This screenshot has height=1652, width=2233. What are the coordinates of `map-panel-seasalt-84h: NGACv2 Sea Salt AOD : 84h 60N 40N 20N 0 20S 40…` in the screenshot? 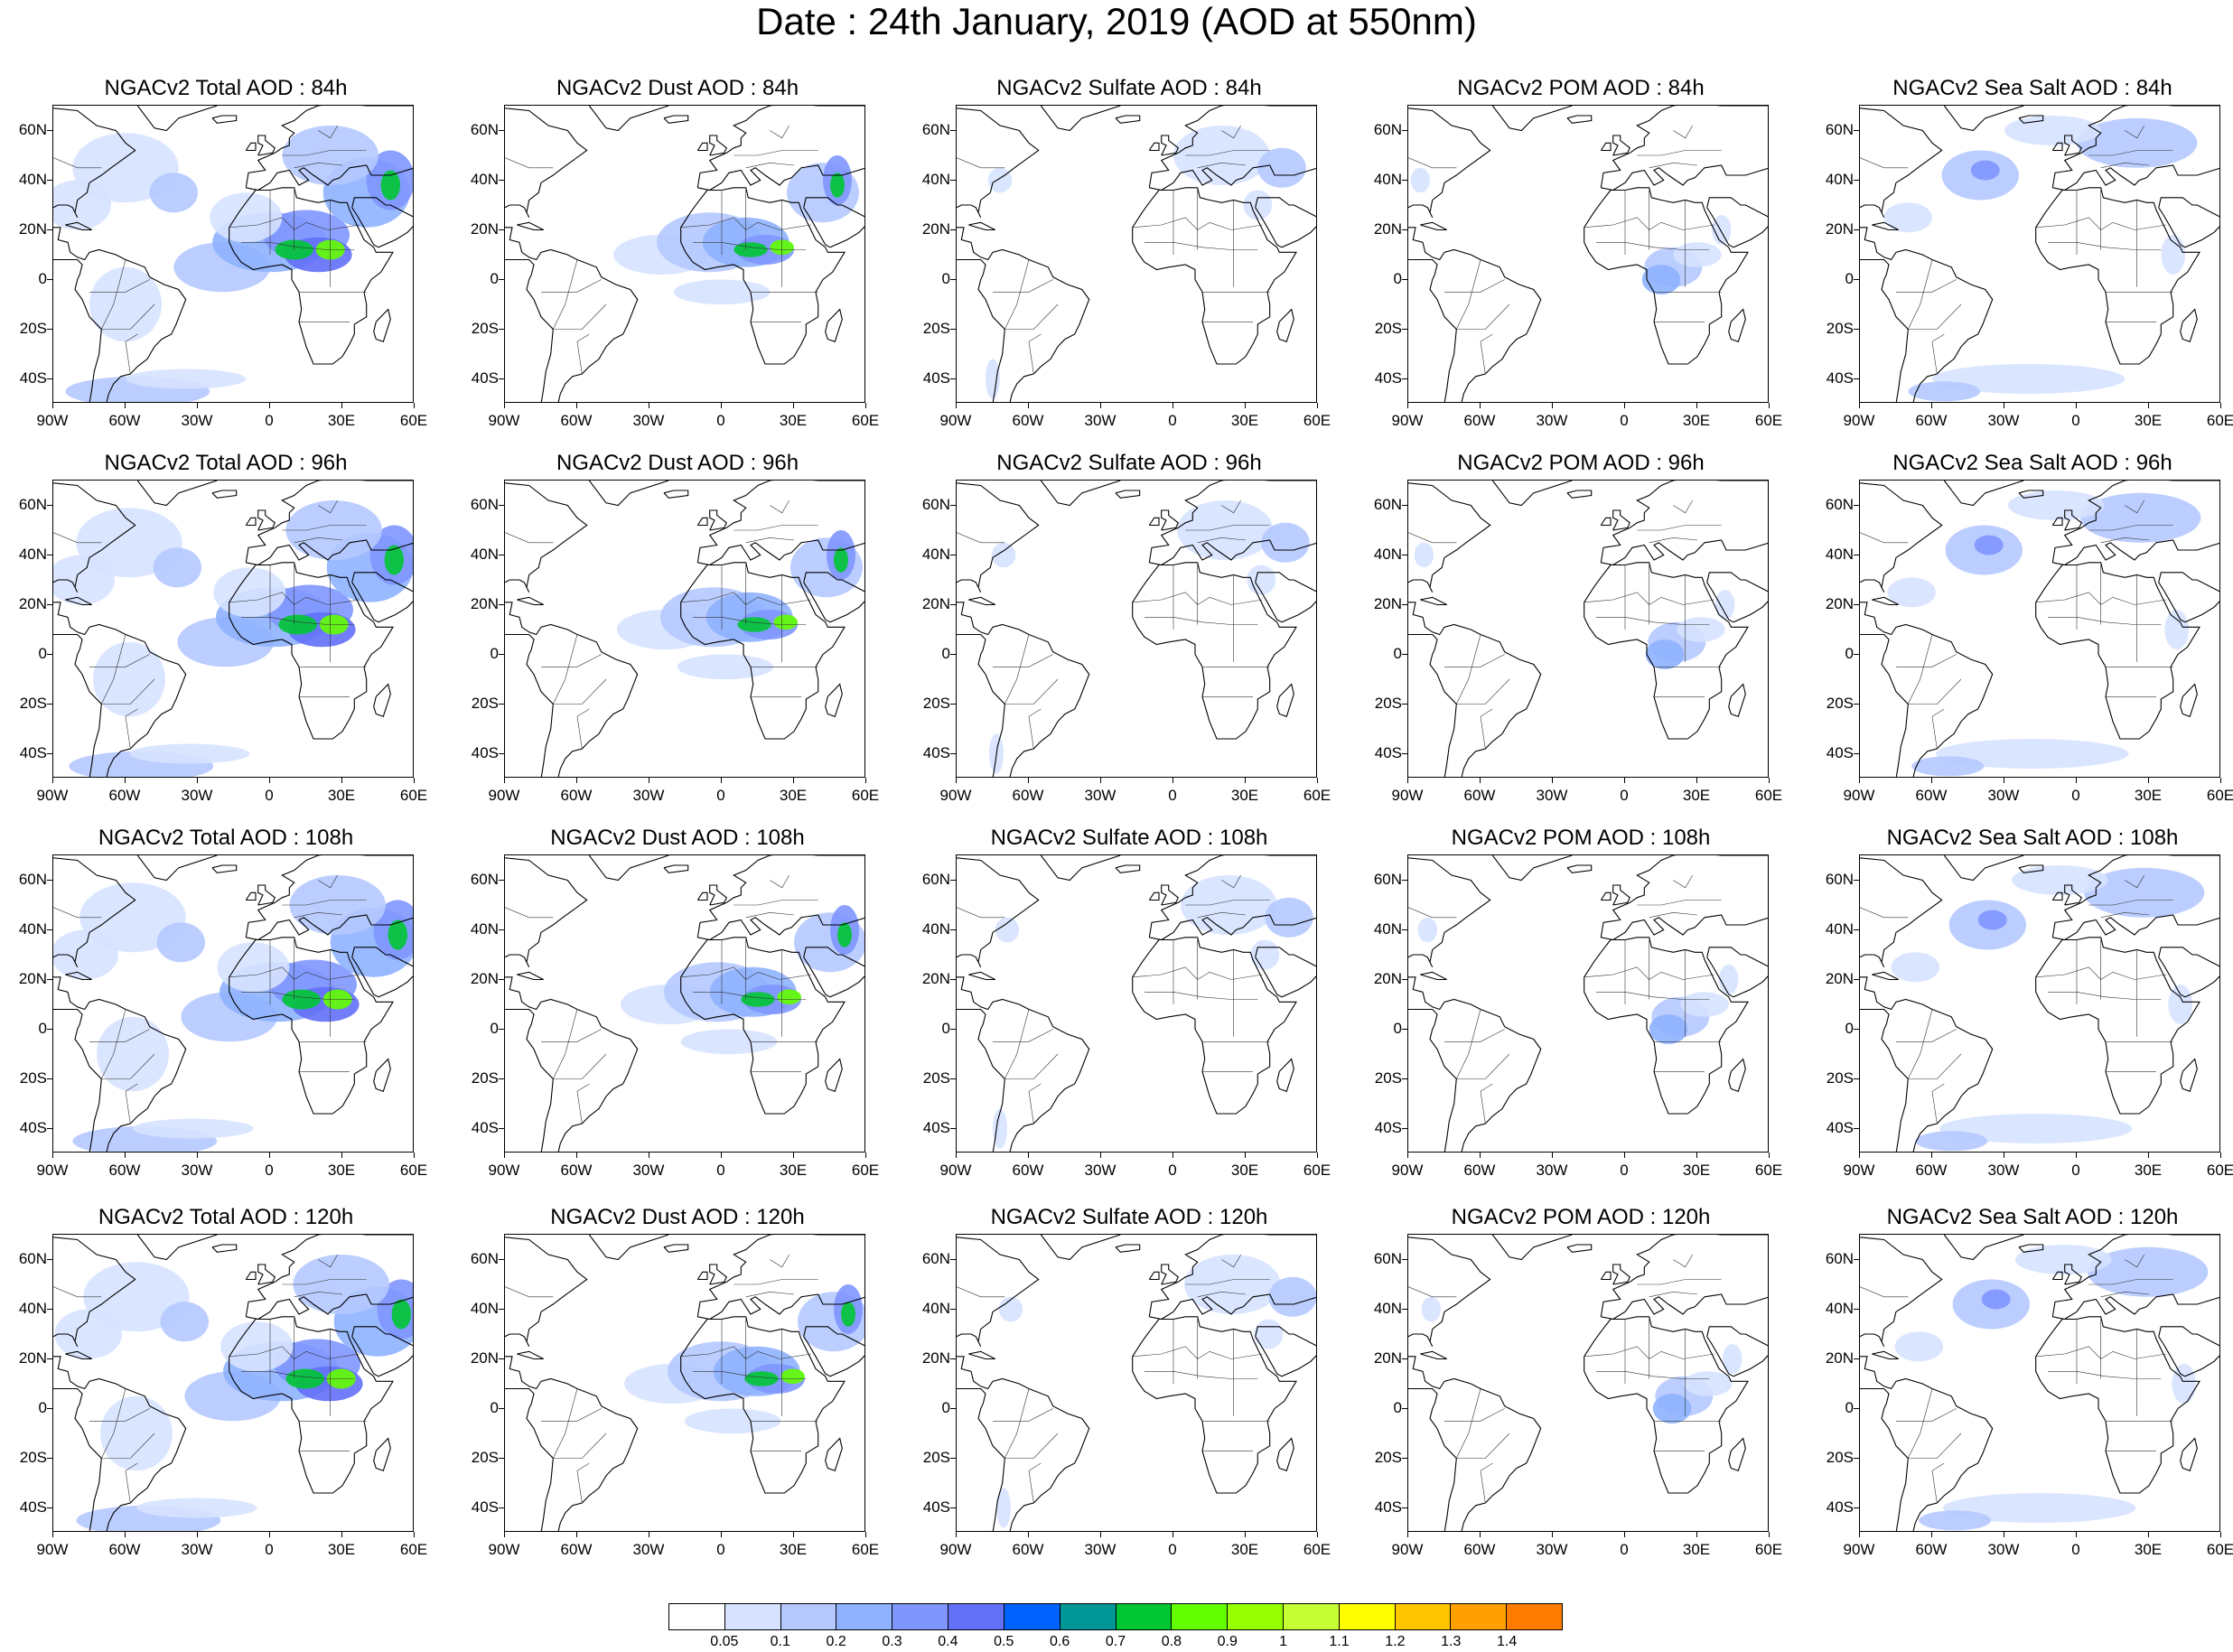 It's located at (2020, 259).